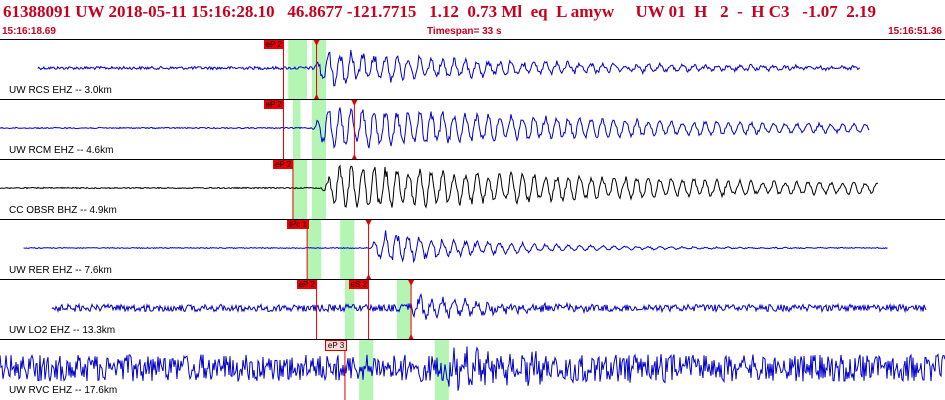  What do you see at coordinates (464, 31) in the screenshot?
I see `timespan-label: Timespan= 33 s` at bounding box center [464, 31].